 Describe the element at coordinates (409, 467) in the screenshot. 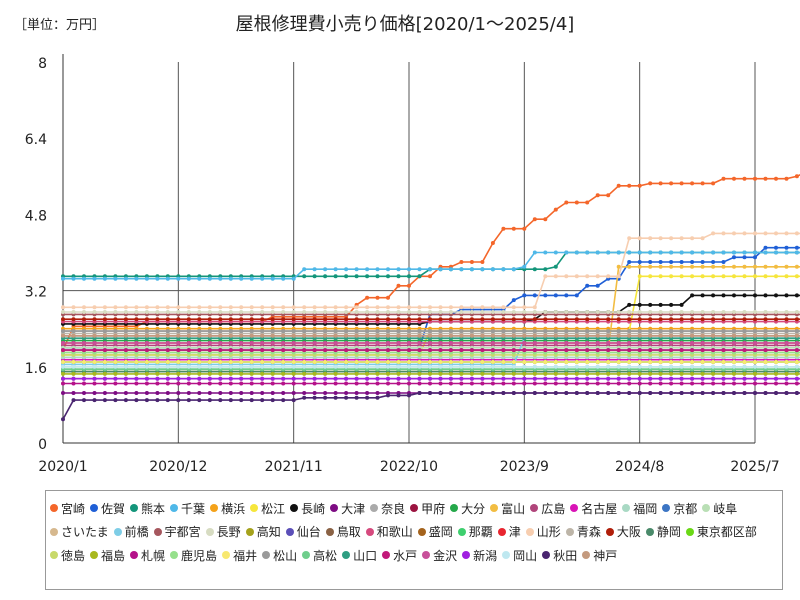

I see `x-tick-label: 2022/10` at that location.